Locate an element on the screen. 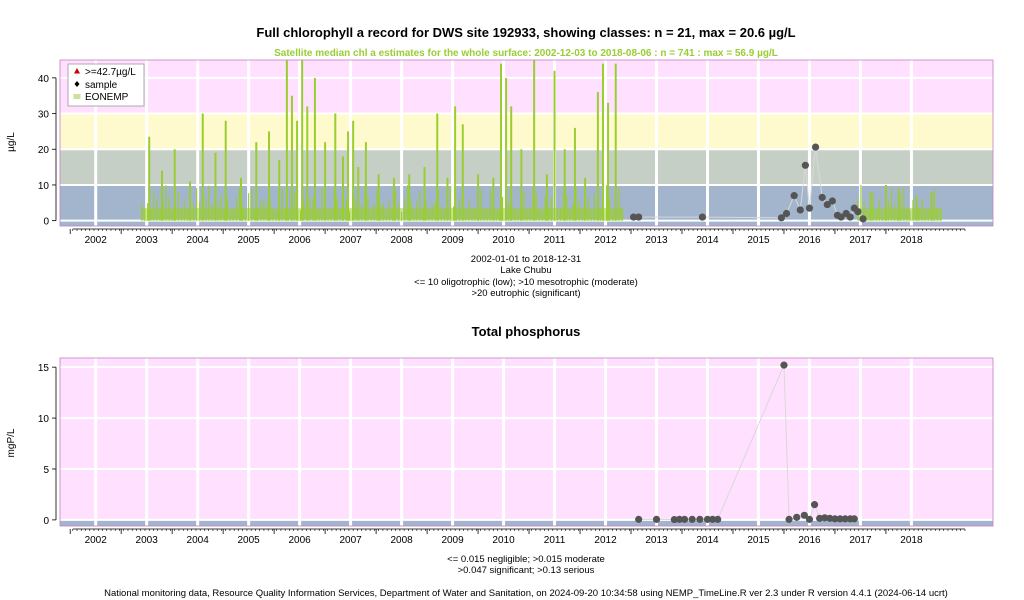  chart1-xtick-label: 2004 is located at coordinates (198, 240).